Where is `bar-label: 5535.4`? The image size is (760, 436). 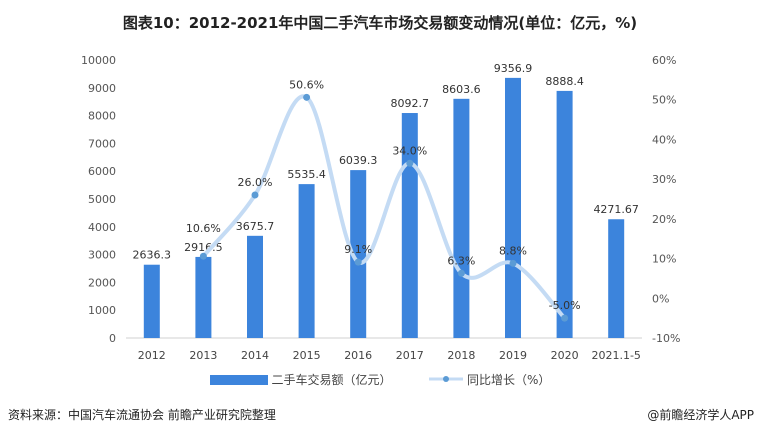
bar-label: 5535.4 is located at coordinates (306, 174).